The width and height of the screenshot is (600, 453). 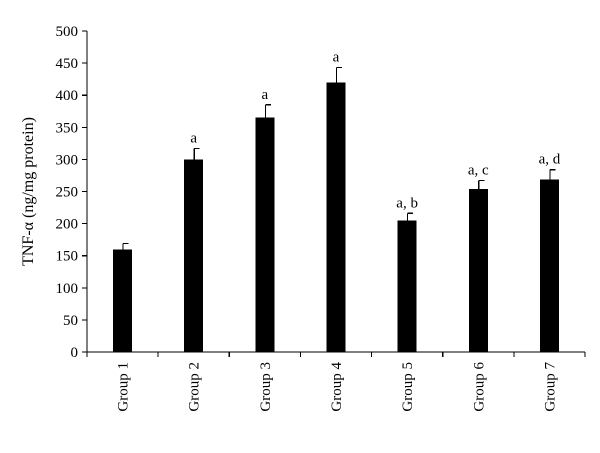 What do you see at coordinates (266, 387) in the screenshot?
I see `x-category-label: Group 3` at bounding box center [266, 387].